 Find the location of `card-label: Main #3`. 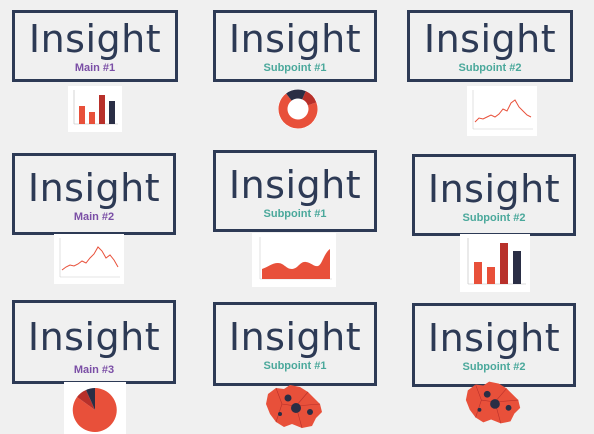

card-label: Main #3 is located at coordinates (94, 370).